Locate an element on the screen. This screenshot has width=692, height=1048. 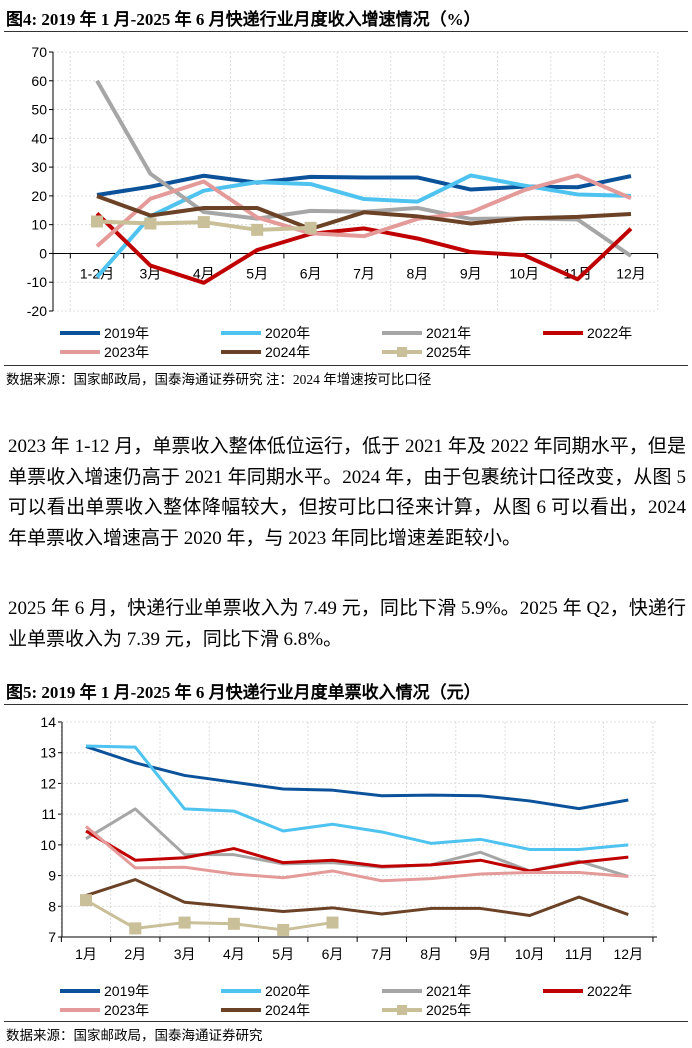
y-tick-label: 30 is located at coordinates (39, 167).